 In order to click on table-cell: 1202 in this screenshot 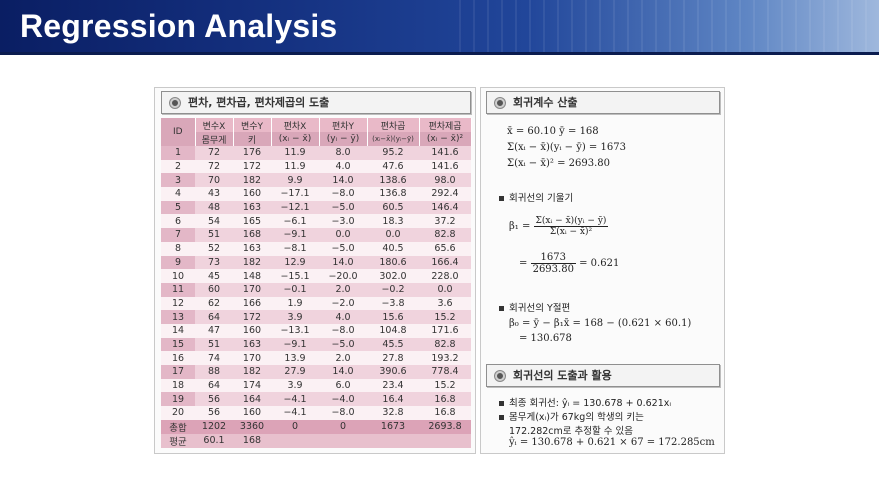, I will do `click(214, 426)`.